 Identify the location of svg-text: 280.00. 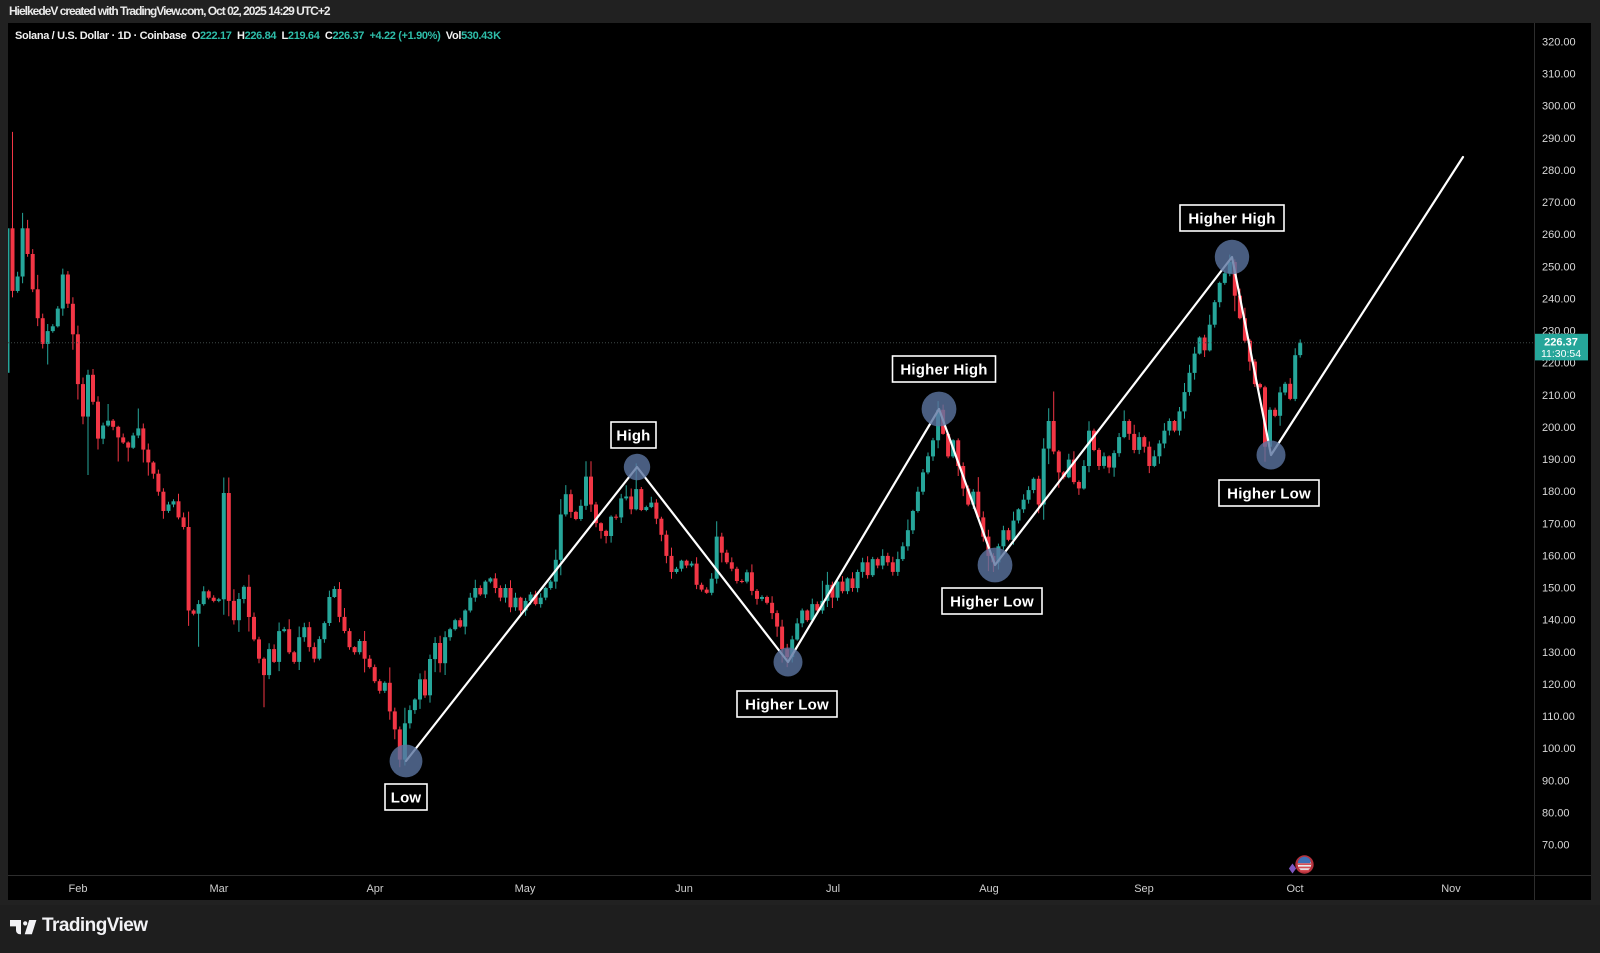
(1559, 171).